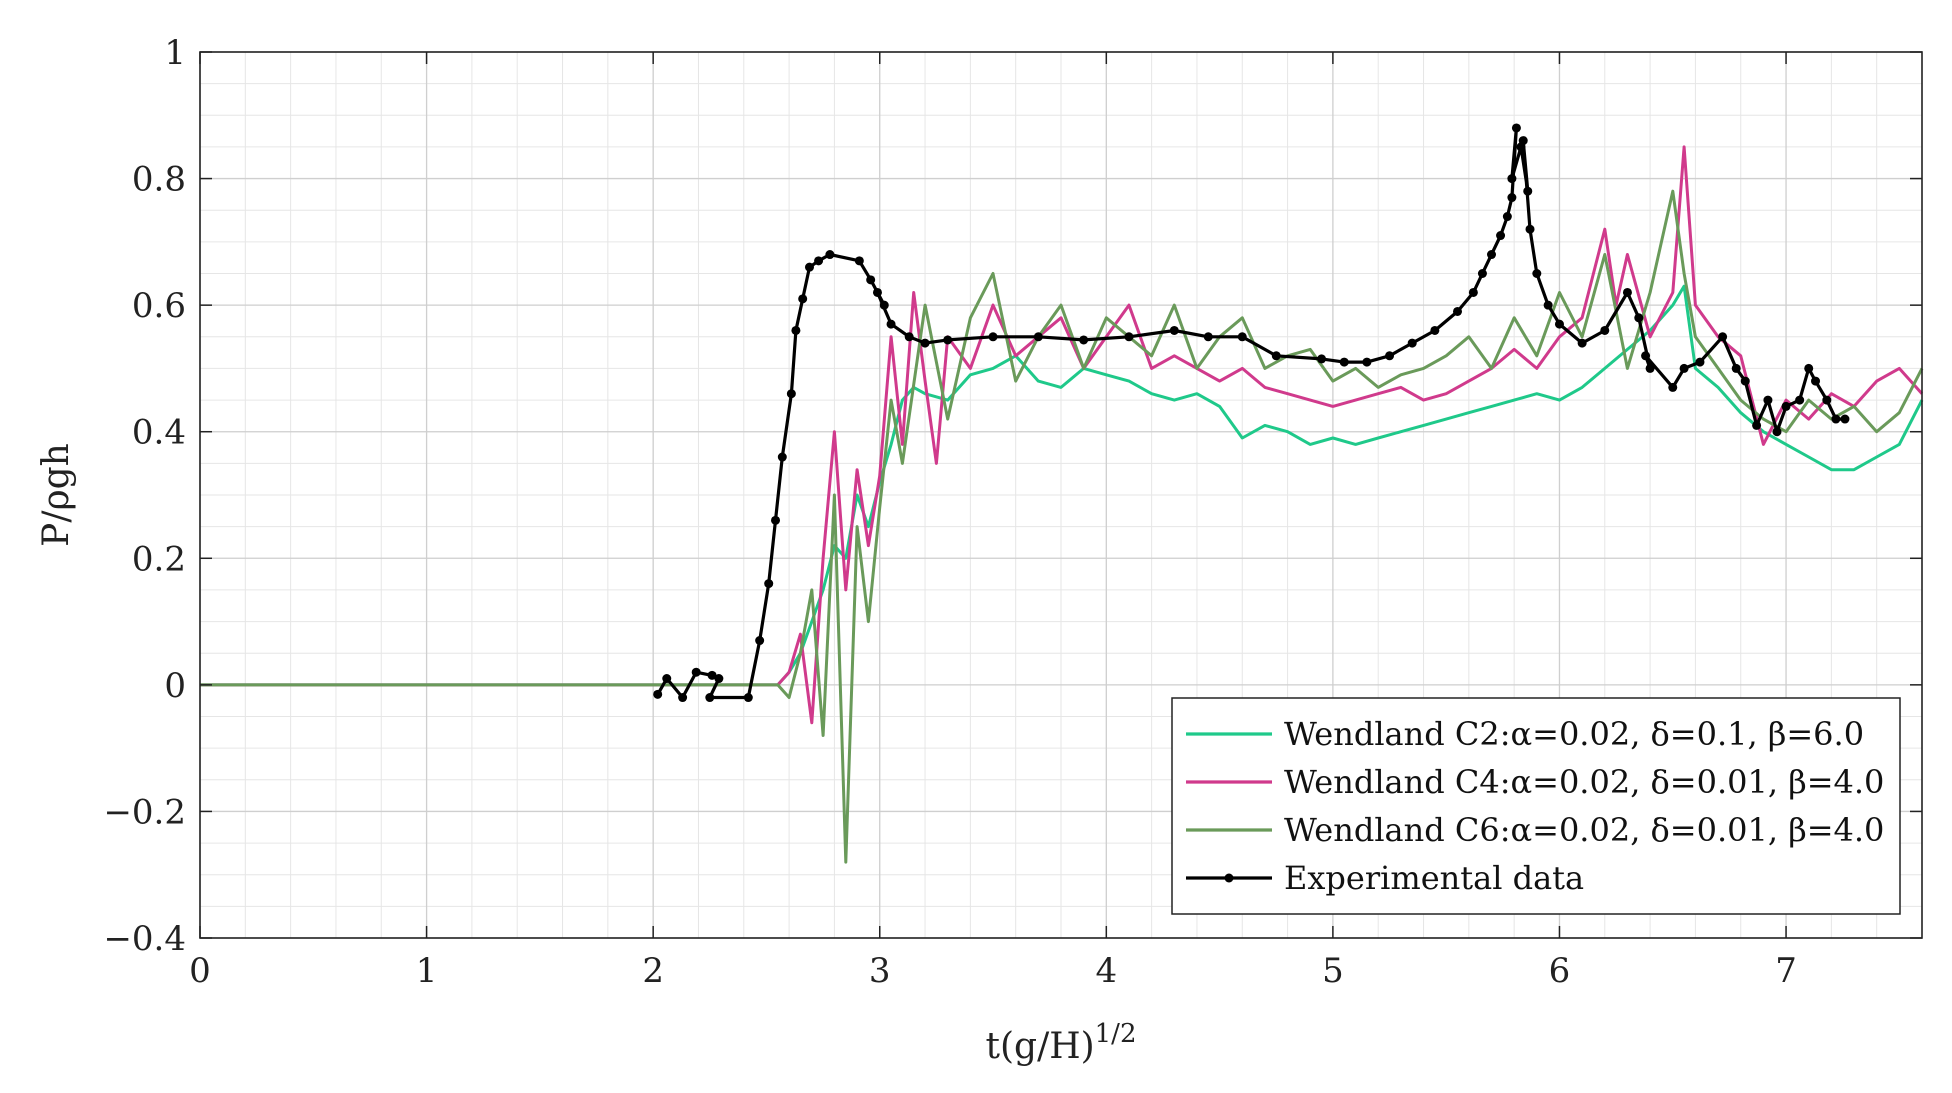 The width and height of the screenshot is (1952, 1093). Describe the element at coordinates (653, 971) in the screenshot. I see `x-tick-label: 2` at that location.